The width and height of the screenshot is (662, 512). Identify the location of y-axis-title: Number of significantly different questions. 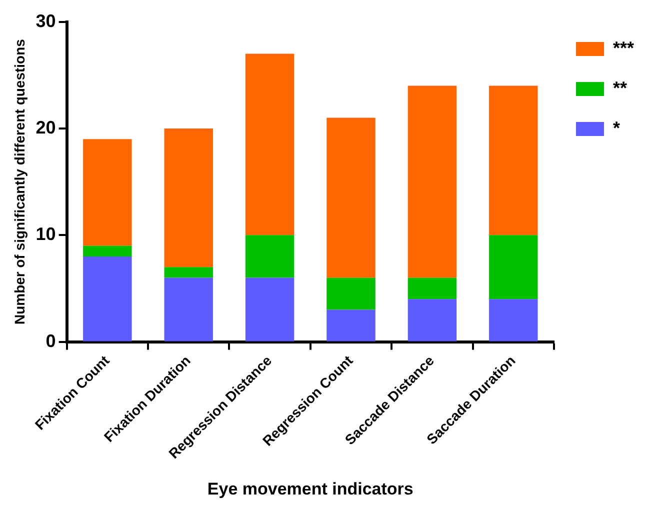
(19, 181).